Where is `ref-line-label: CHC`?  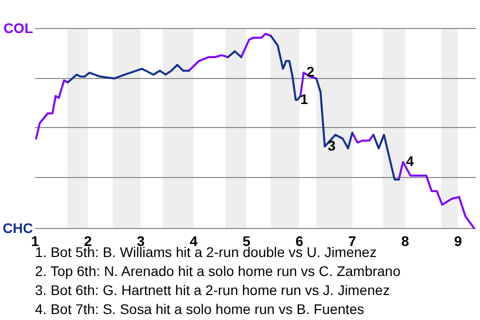
ref-line-label: CHC is located at coordinates (17, 228).